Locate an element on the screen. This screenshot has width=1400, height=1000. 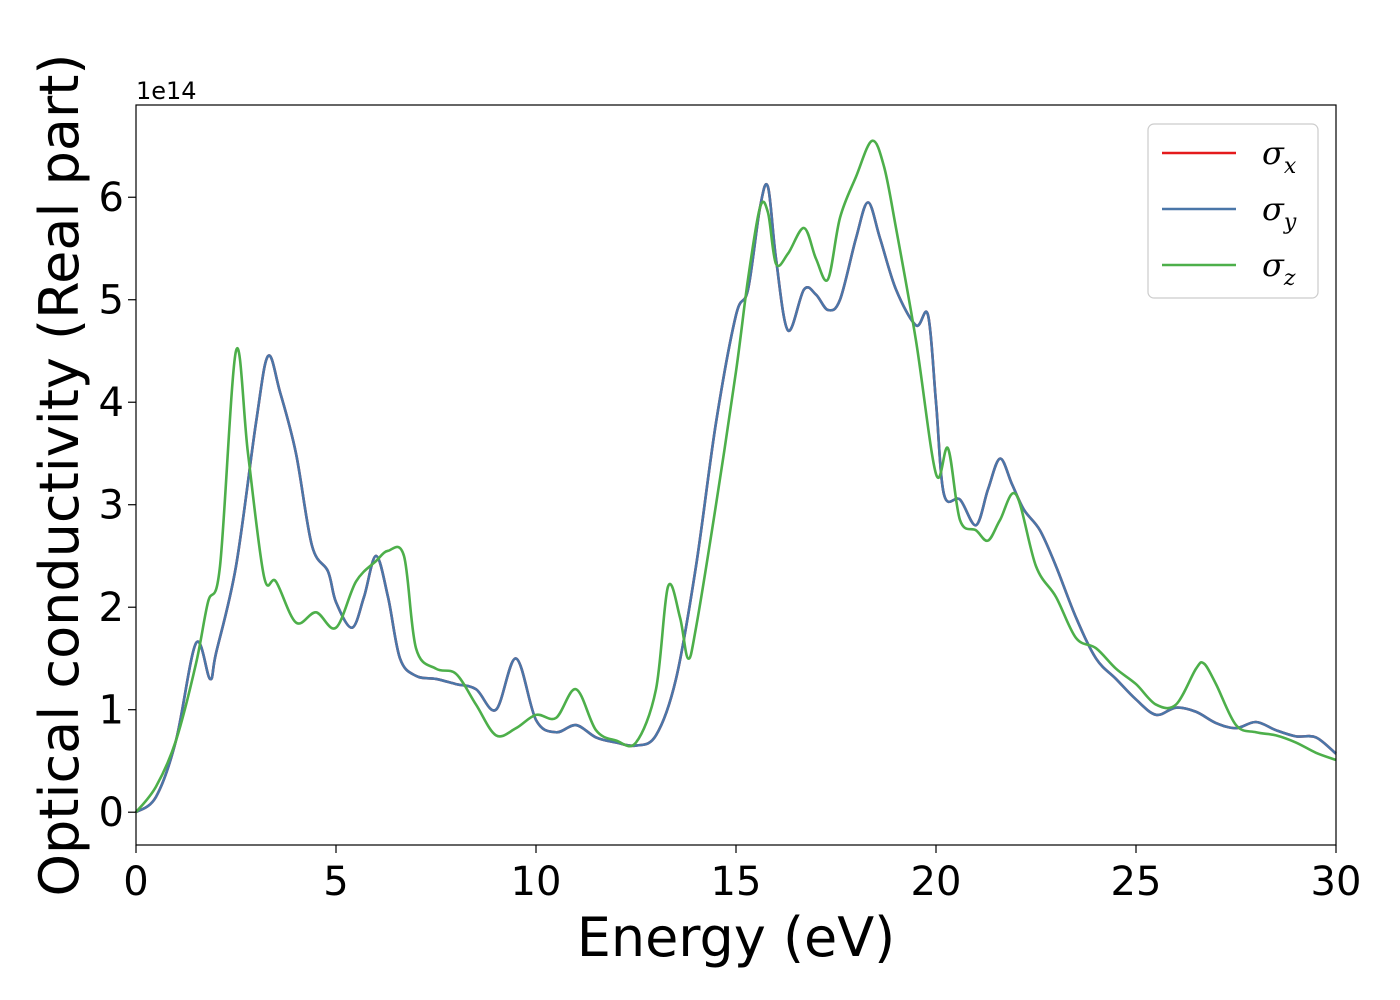
y-tick-label: 4 is located at coordinates (111, 403).